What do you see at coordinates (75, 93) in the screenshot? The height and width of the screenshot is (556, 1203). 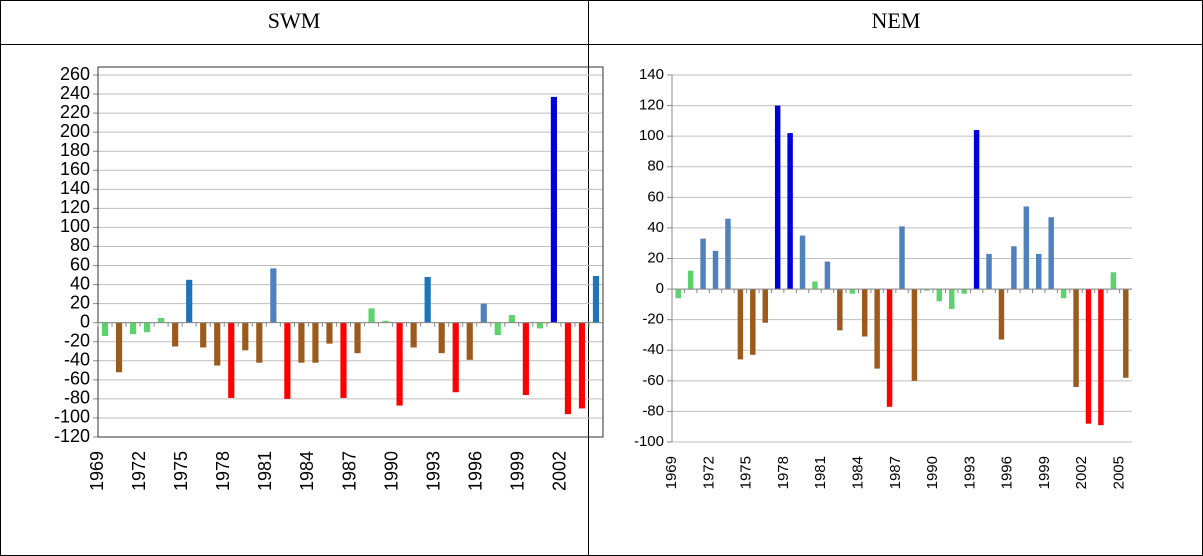 I see `y-tick-label: 240` at bounding box center [75, 93].